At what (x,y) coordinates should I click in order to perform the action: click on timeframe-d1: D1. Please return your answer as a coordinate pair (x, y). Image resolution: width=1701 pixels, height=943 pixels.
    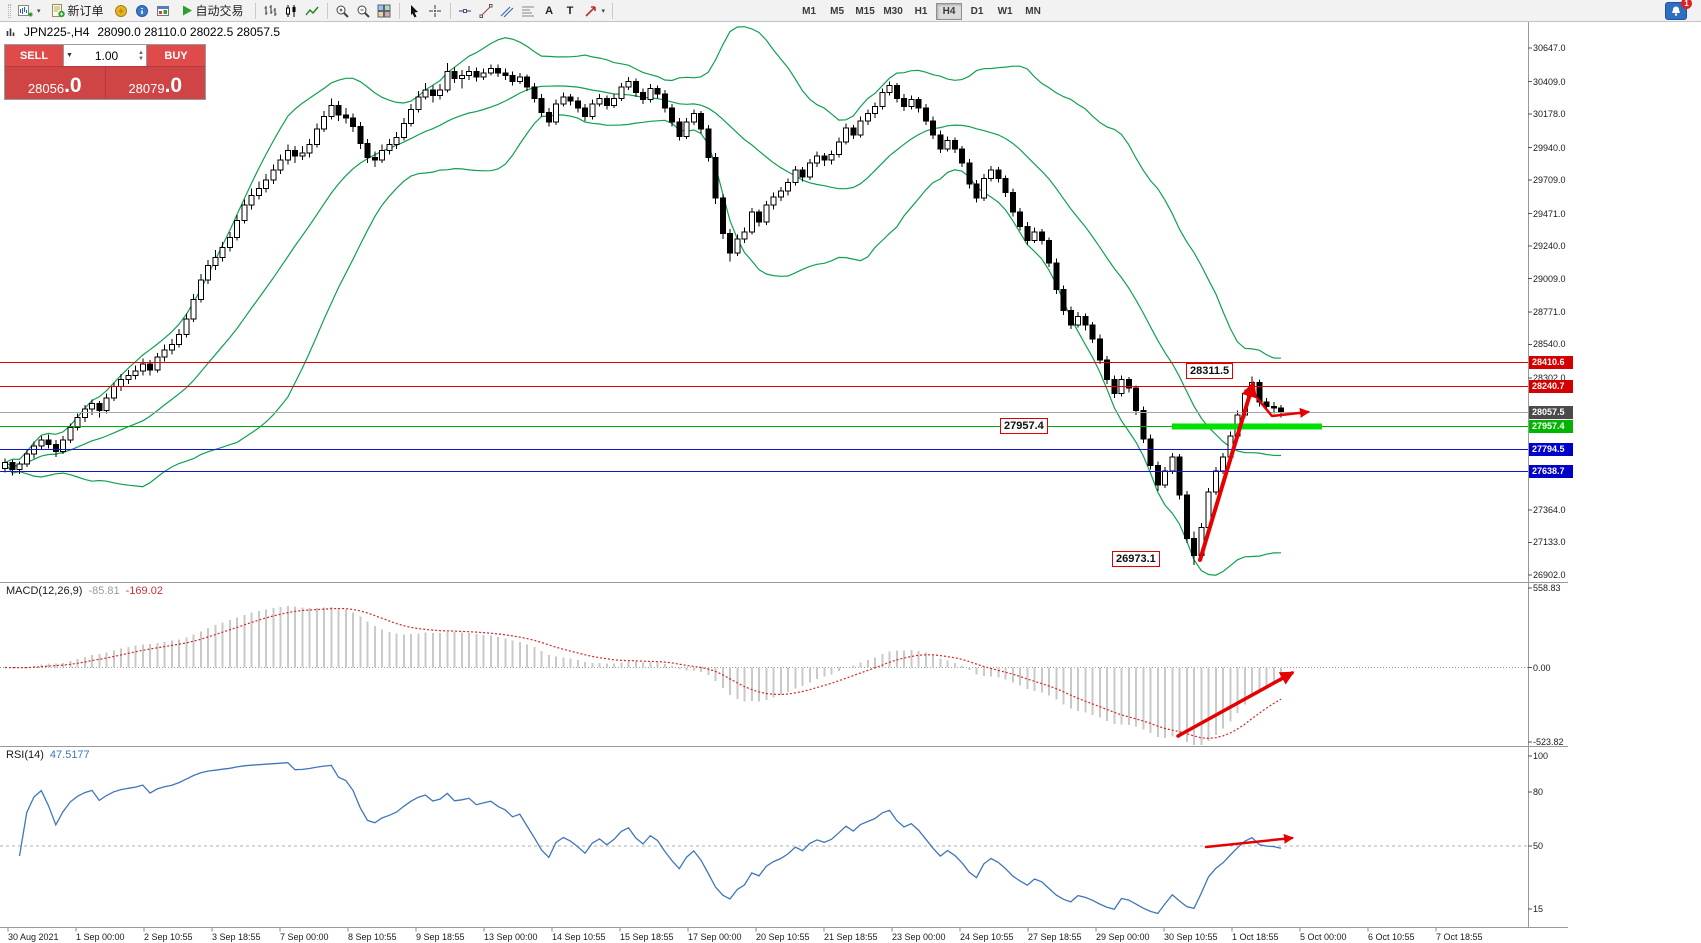
    Looking at the image, I should click on (977, 11).